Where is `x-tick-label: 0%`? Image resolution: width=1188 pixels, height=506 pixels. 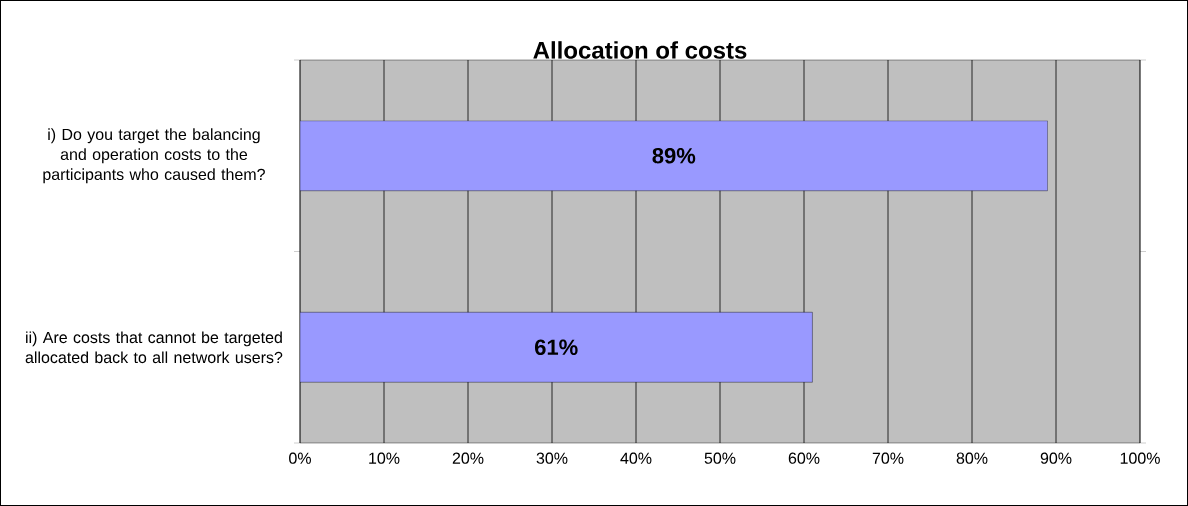
x-tick-label: 0% is located at coordinates (300, 458).